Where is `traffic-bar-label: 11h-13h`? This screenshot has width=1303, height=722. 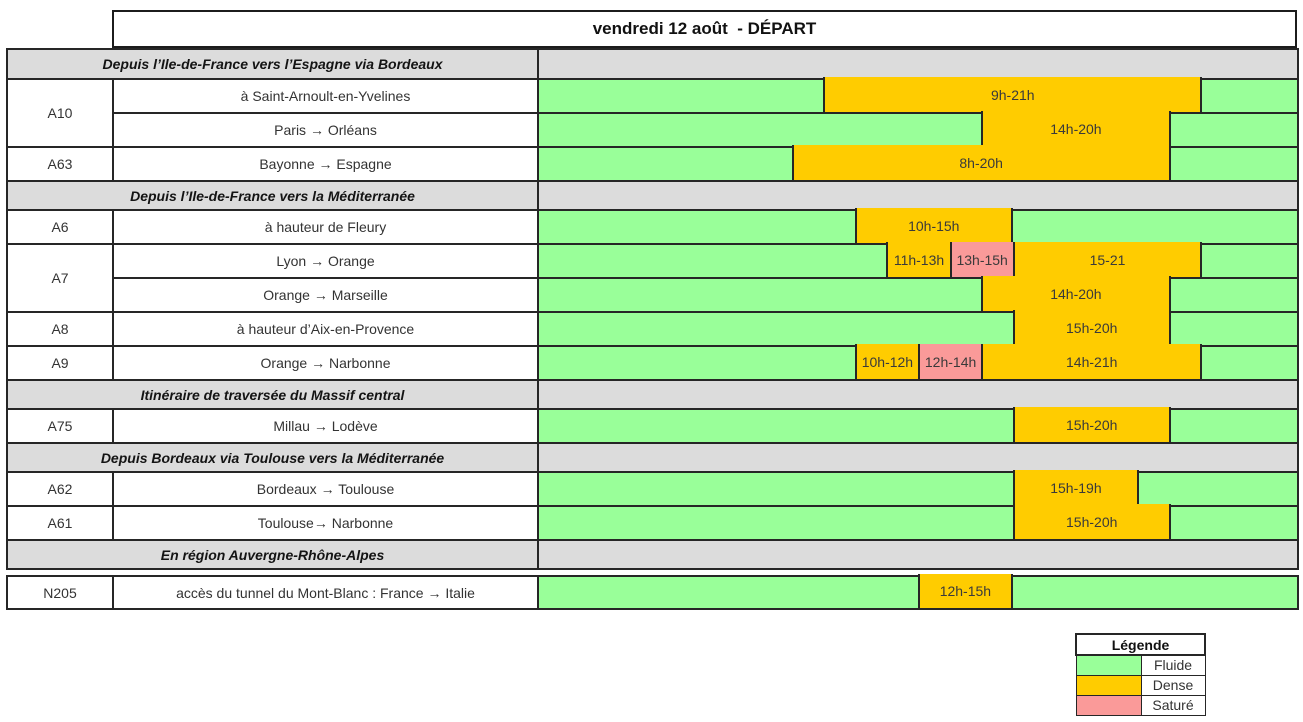 traffic-bar-label: 11h-13h is located at coordinates (919, 259).